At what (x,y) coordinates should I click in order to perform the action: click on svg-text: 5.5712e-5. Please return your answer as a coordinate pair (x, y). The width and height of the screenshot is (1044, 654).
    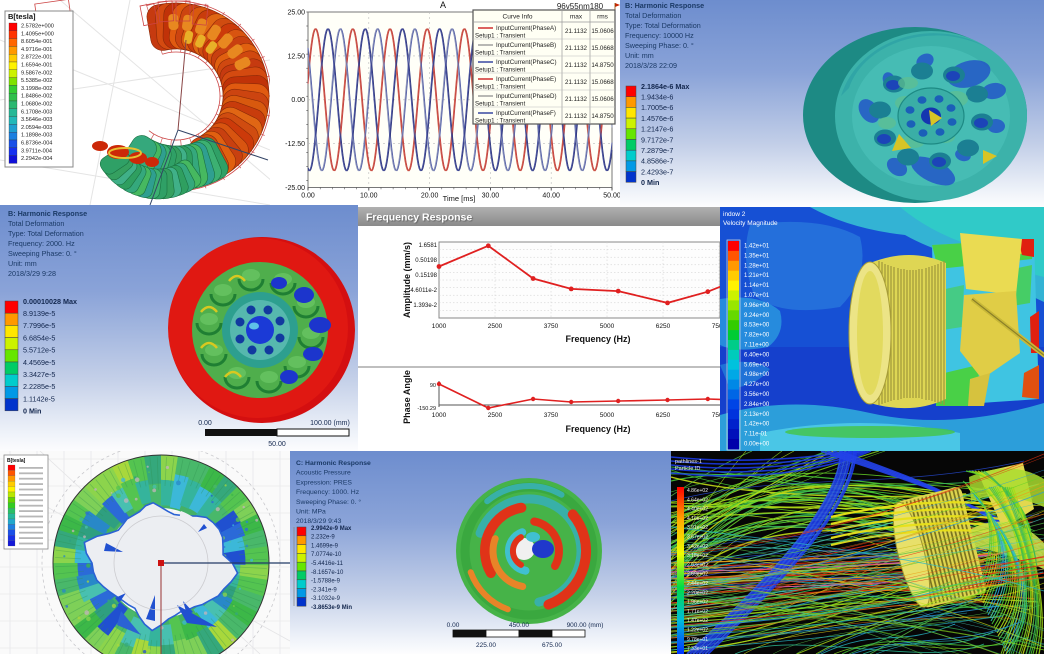
    Looking at the image, I should click on (39, 350).